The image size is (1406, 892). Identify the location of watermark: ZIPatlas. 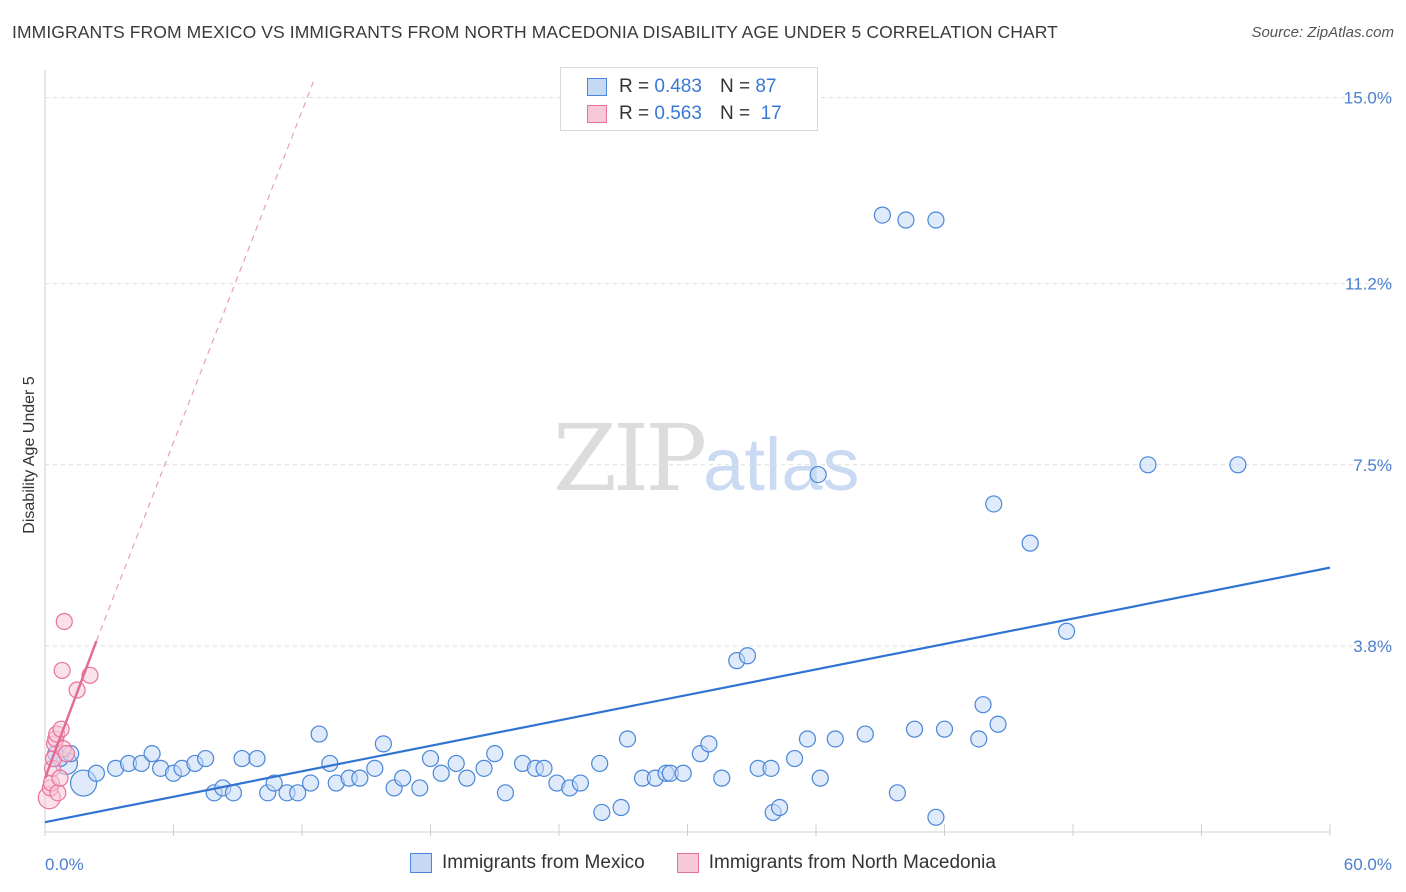
(706, 458).